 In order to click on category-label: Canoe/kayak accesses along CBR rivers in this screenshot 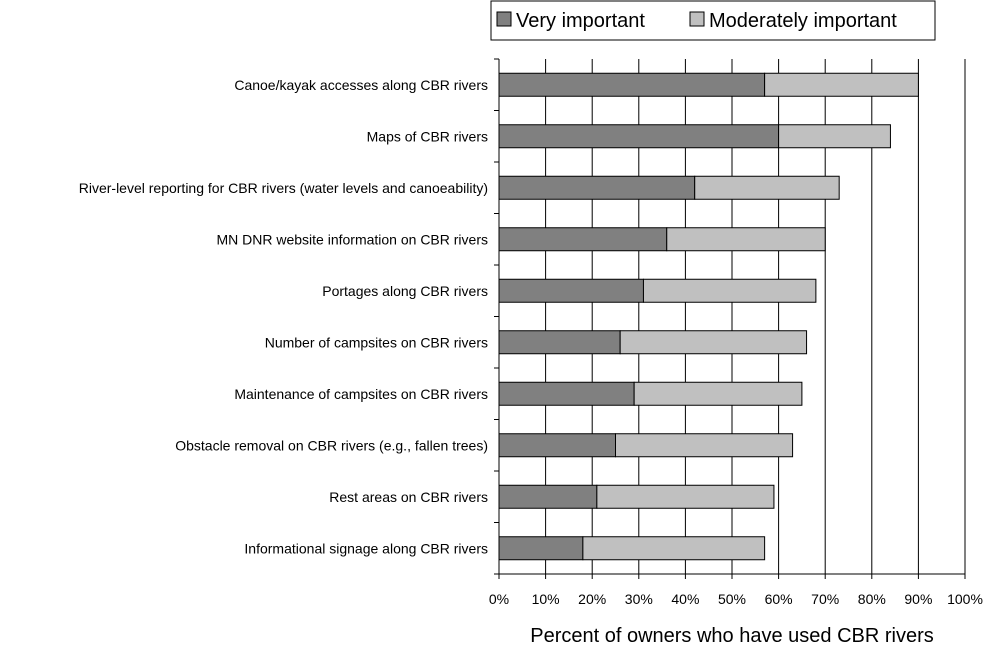, I will do `click(361, 85)`.